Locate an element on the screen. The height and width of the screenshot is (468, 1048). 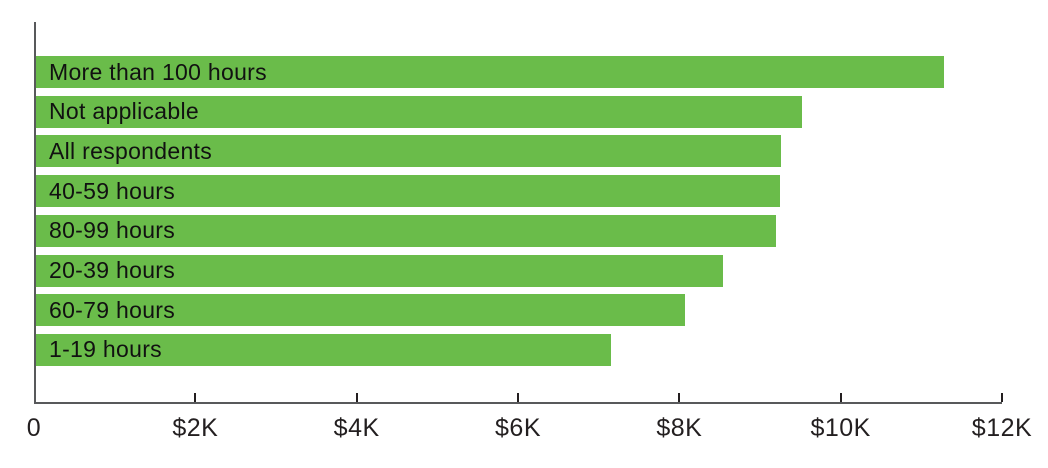
bar: 60-79 hours is located at coordinates (360, 310).